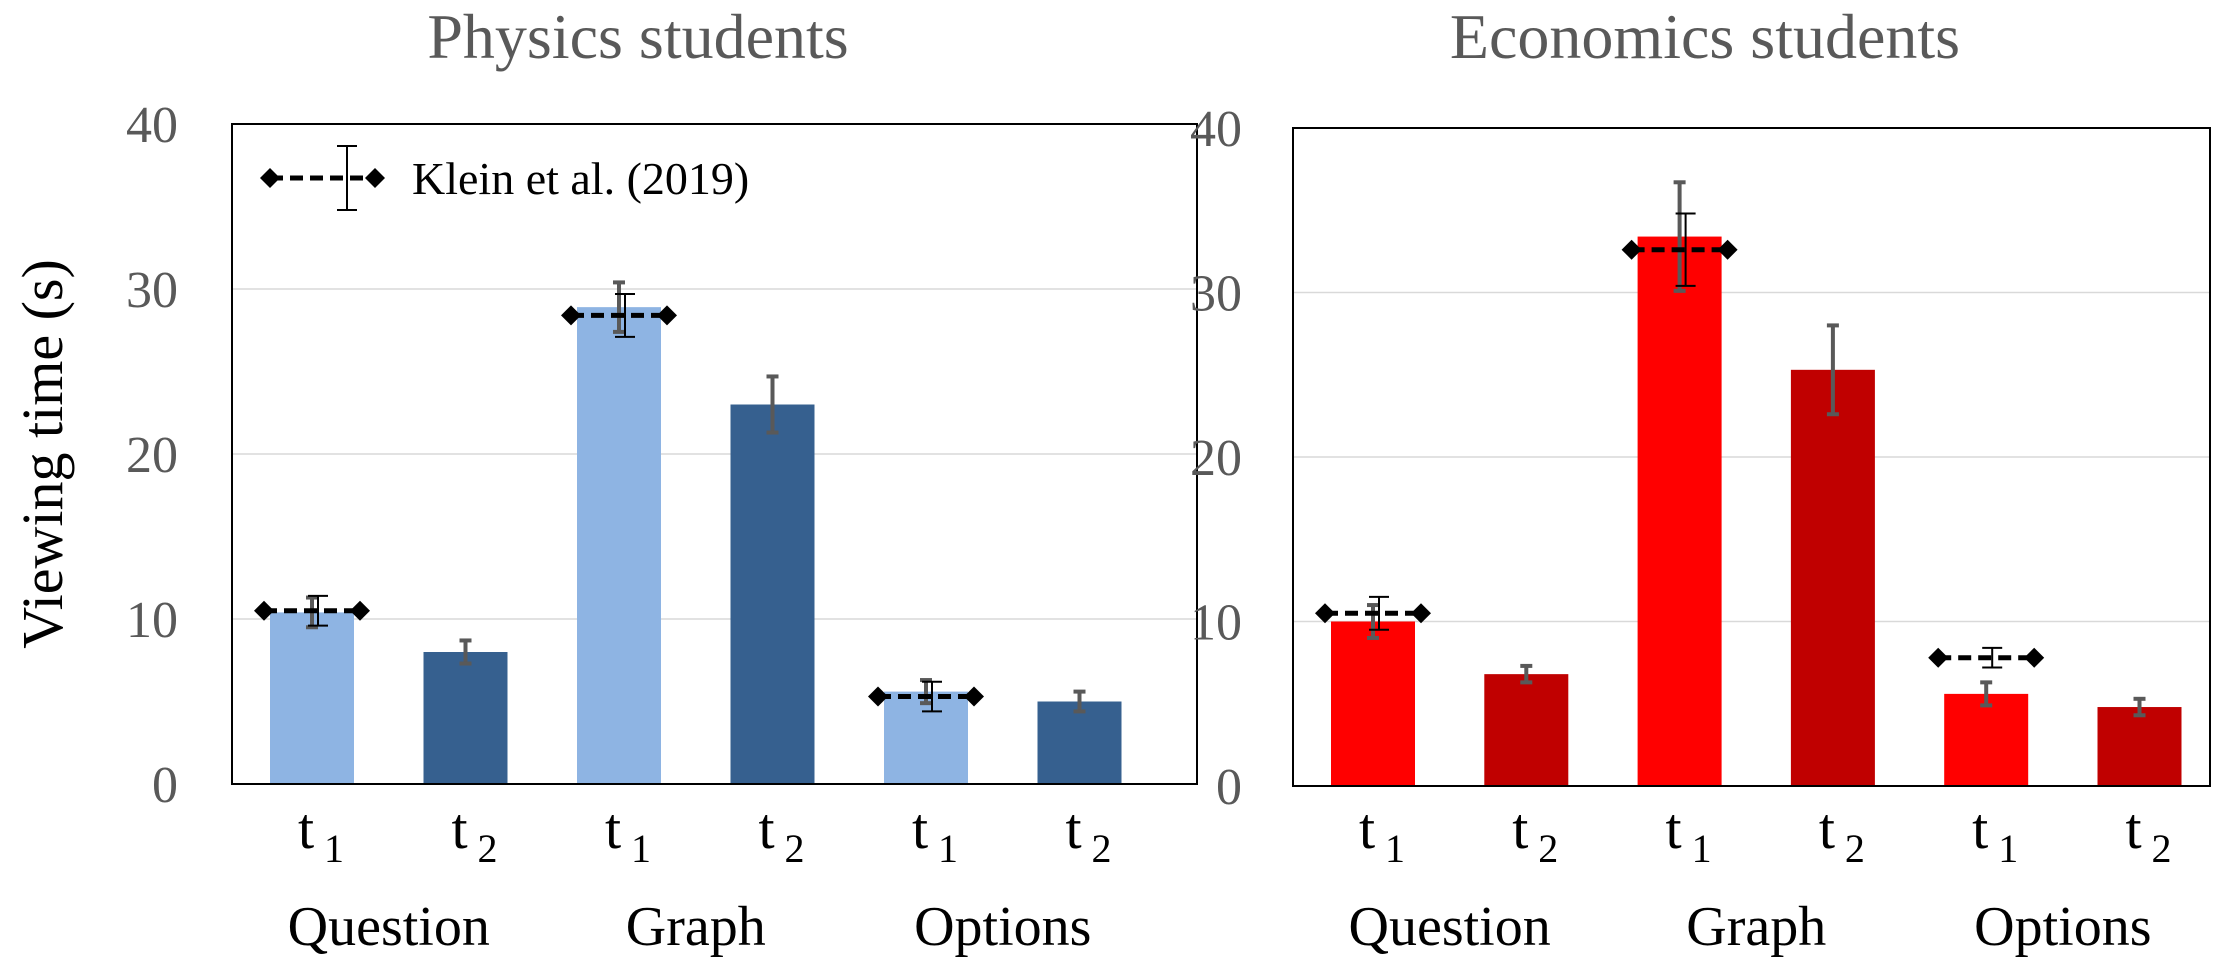  What do you see at coordinates (637, 36) in the screenshot?
I see `chart-title: Physics students` at bounding box center [637, 36].